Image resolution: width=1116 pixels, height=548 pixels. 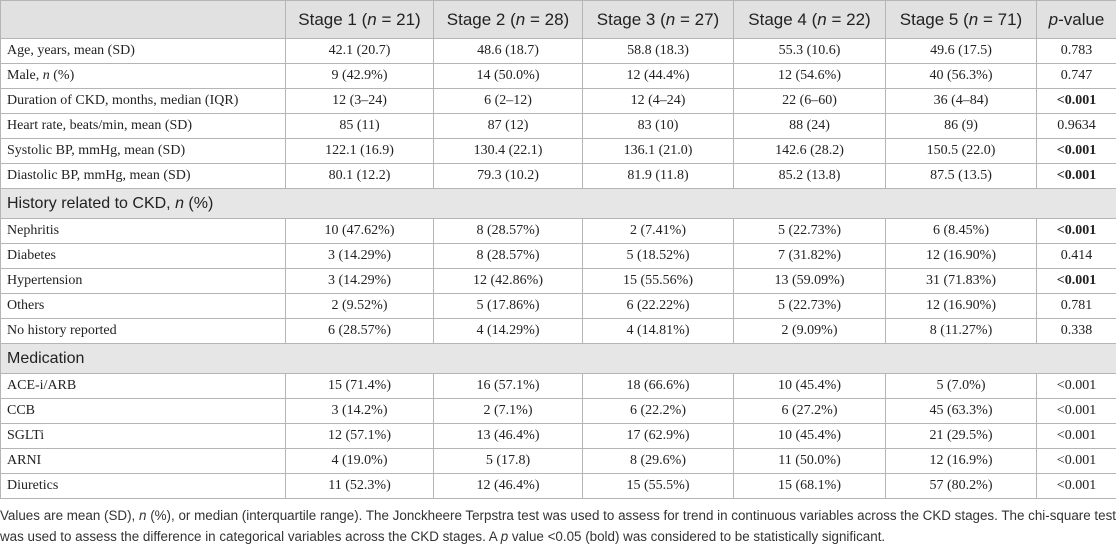 What do you see at coordinates (961, 331) in the screenshot?
I see `value-cell: 8 (11.27%)` at bounding box center [961, 331].